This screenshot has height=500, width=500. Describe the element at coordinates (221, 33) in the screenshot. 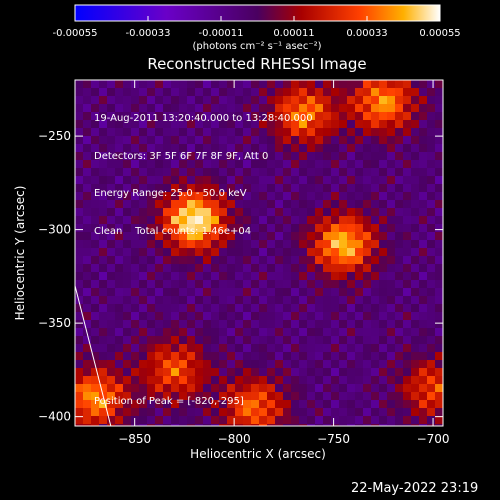

I see `colorbar-tick-label: -0.00011` at that location.